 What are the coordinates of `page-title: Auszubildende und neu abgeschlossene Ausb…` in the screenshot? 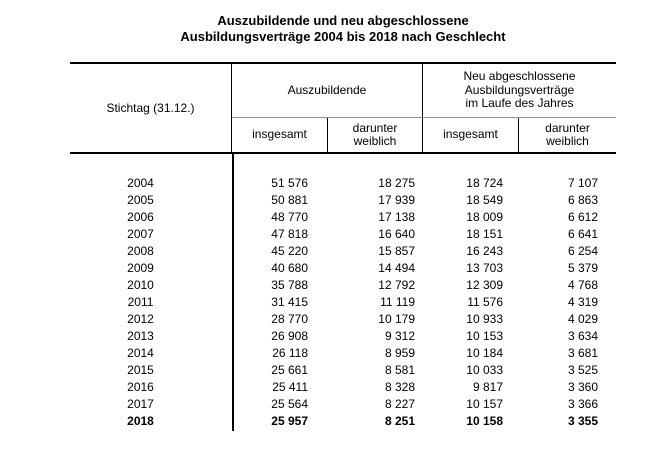 It's located at (343, 28).